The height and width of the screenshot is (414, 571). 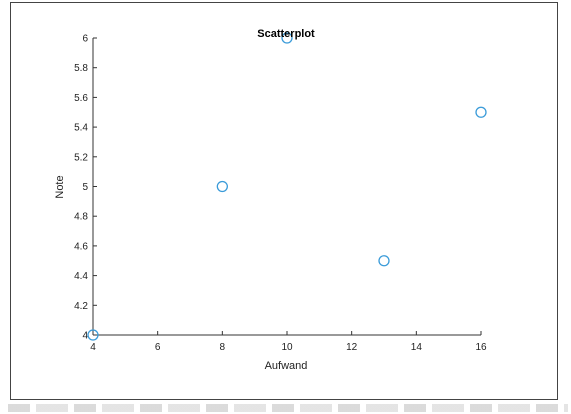 What do you see at coordinates (81, 217) in the screenshot?
I see `y-tick-label: 4.8` at bounding box center [81, 217].